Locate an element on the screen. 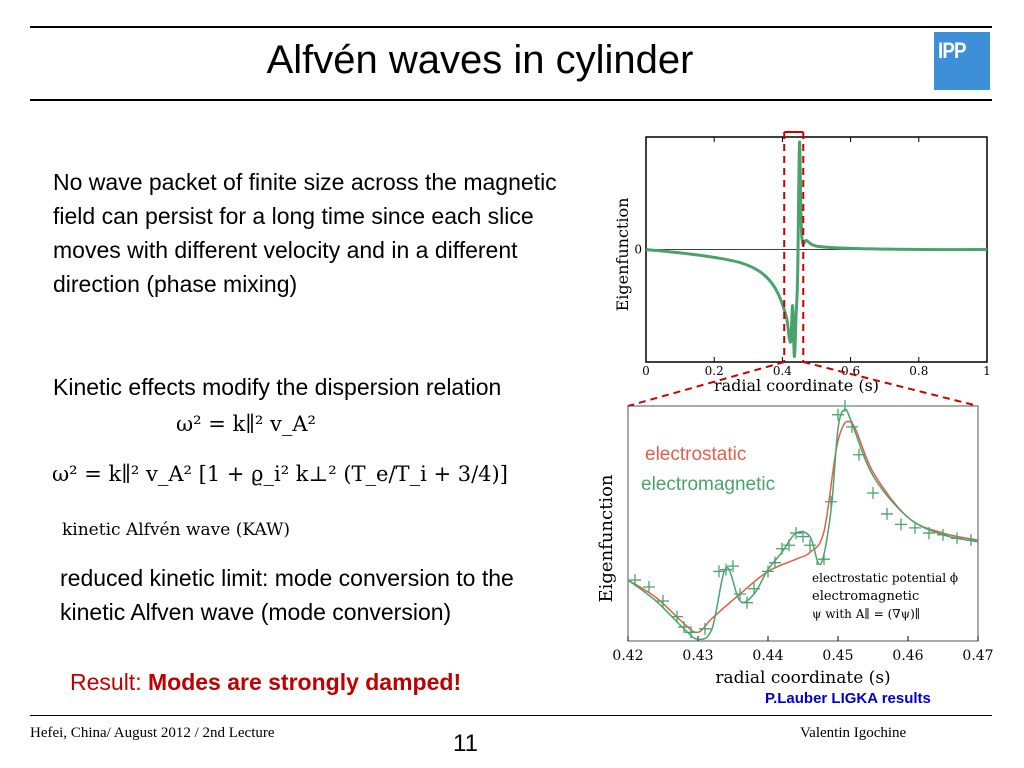 The width and height of the screenshot is (1024, 768). chart1-ylabel: Eigenfunction is located at coordinates (622, 255).